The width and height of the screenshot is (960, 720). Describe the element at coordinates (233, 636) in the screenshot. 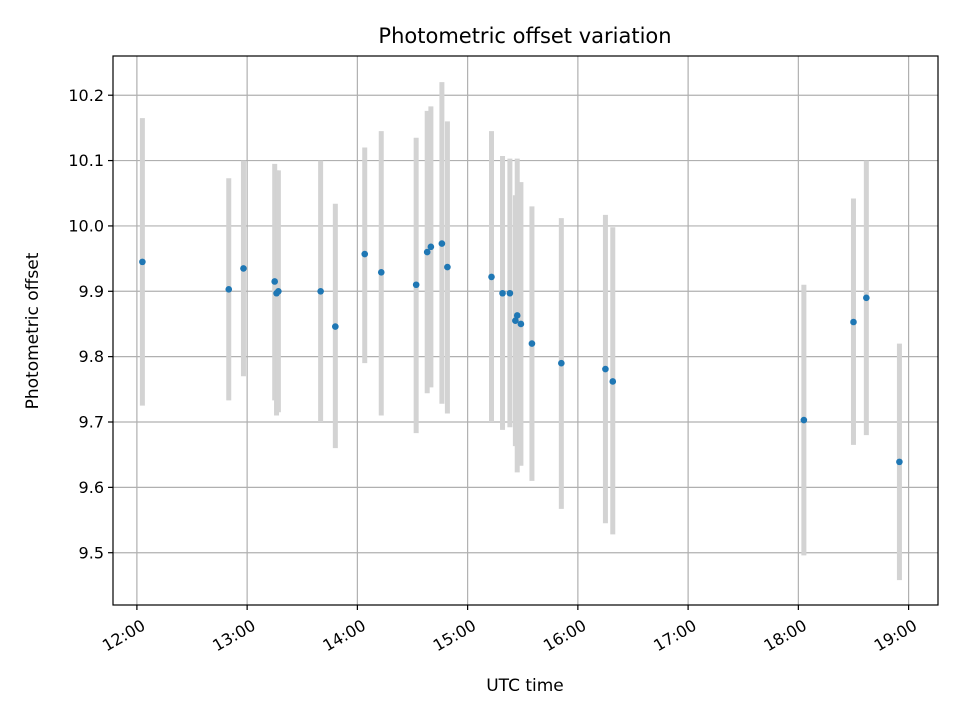

I see `x-tick-label: 13:00` at that location.